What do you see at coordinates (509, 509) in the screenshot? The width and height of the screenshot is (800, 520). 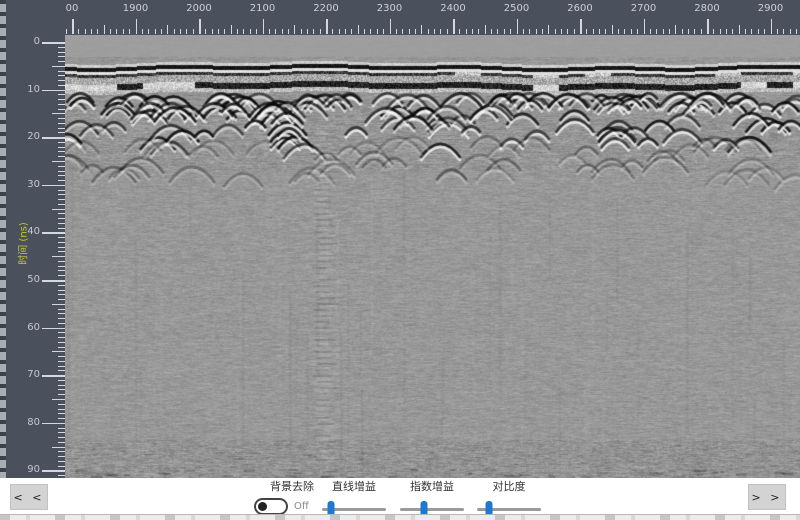 I see `contrast-slider-track` at bounding box center [509, 509].